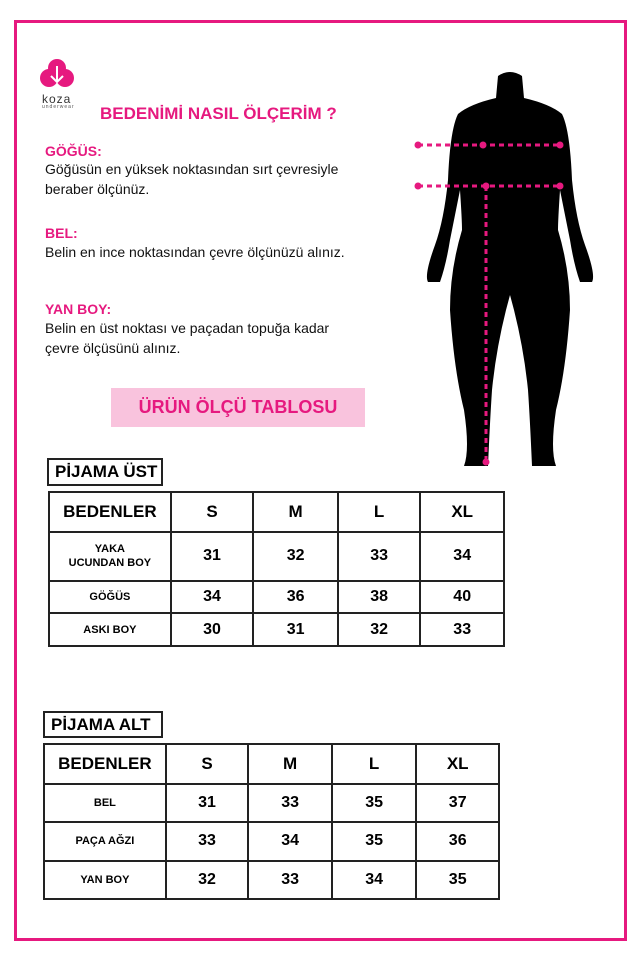  I want to click on text-line: beraber ölçünüz., so click(97, 189).